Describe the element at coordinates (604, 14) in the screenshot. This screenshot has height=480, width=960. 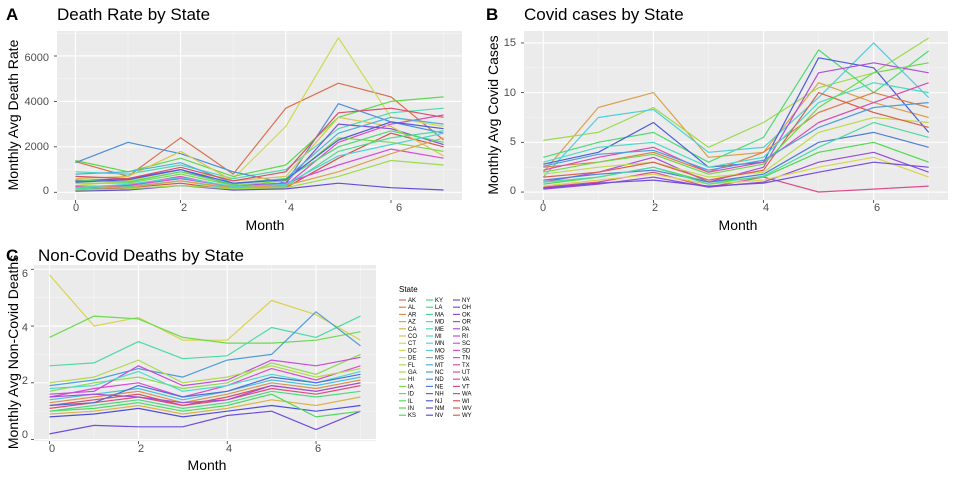
I see `chart-title: Covid cases by State` at that location.